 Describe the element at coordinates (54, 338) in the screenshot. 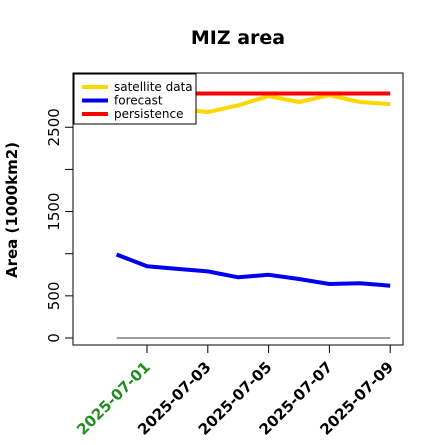

I see `y-tick-label: 0` at that location.